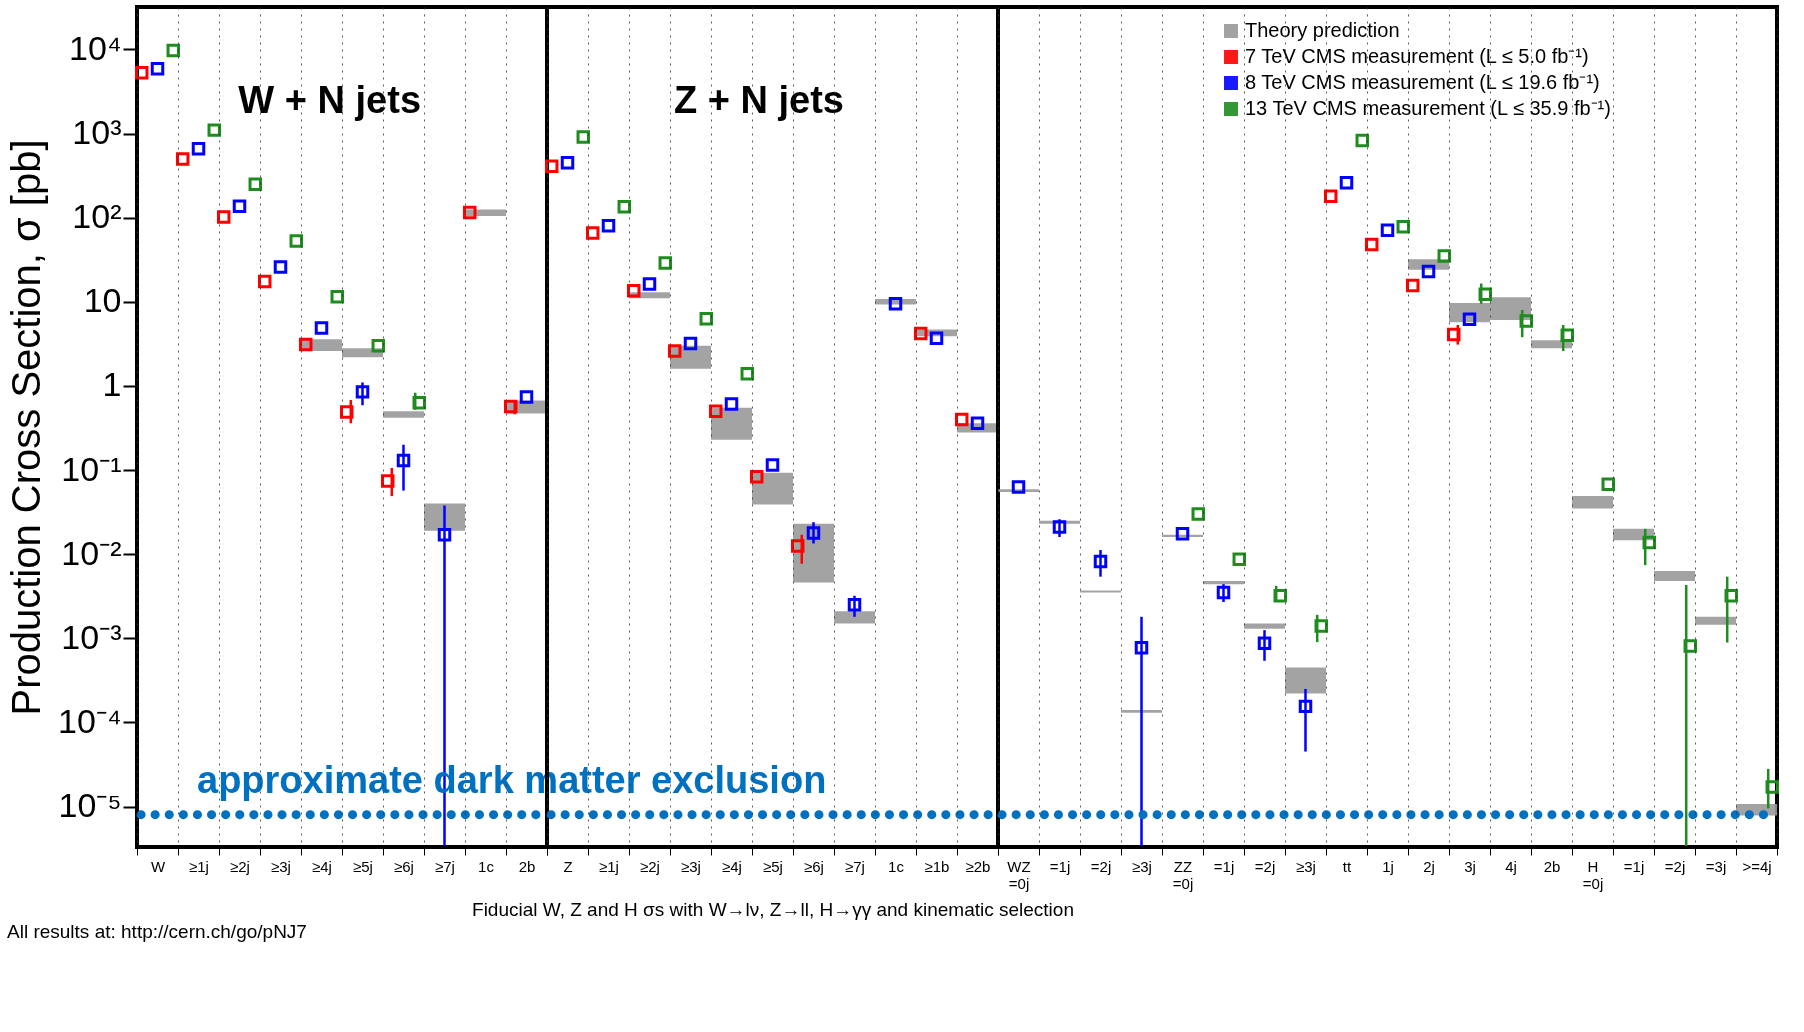  What do you see at coordinates (1470, 866) in the screenshot?
I see `x-tick-label: 3j` at bounding box center [1470, 866].